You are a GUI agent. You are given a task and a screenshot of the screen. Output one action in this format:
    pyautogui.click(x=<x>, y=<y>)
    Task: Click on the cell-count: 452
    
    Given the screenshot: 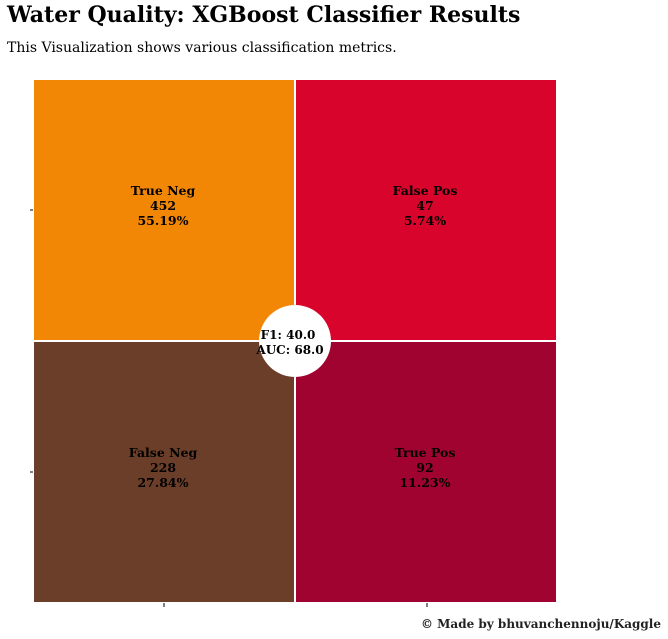 What is the action you would take?
    pyautogui.click(x=163, y=205)
    